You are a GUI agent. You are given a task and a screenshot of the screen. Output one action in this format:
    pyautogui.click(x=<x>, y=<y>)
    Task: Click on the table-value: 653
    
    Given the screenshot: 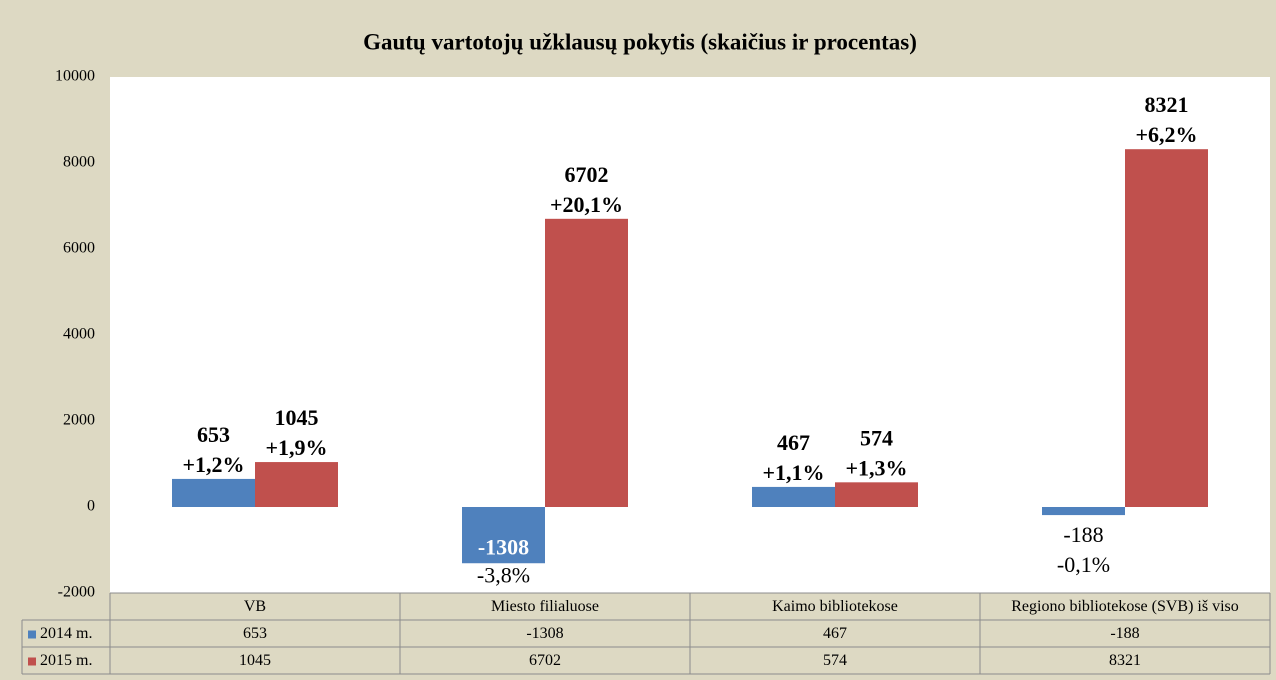 What is the action you would take?
    pyautogui.click(x=255, y=633)
    